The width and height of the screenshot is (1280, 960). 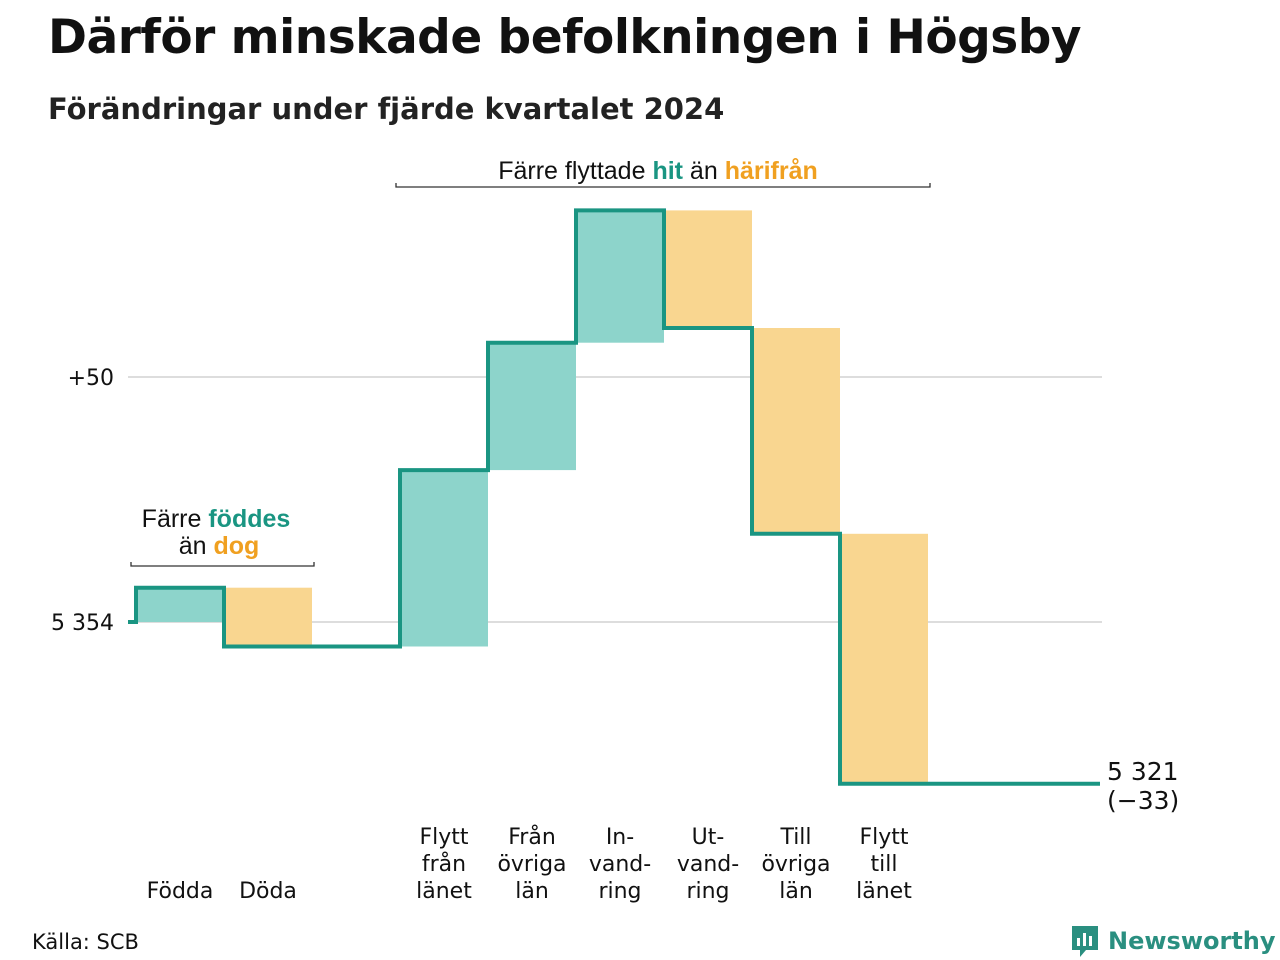 I want to click on chart-subtitle: Förändringar under fjärde kvartalet 2024, so click(x=386, y=109).